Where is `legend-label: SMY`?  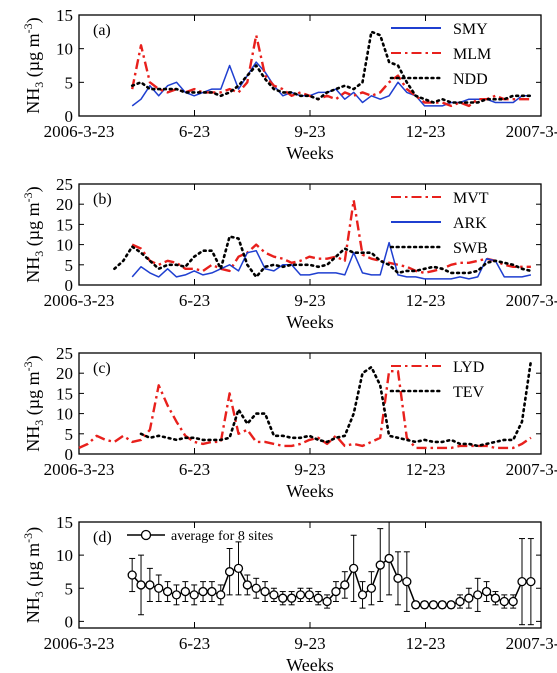 legend-label: SMY is located at coordinates (470, 29).